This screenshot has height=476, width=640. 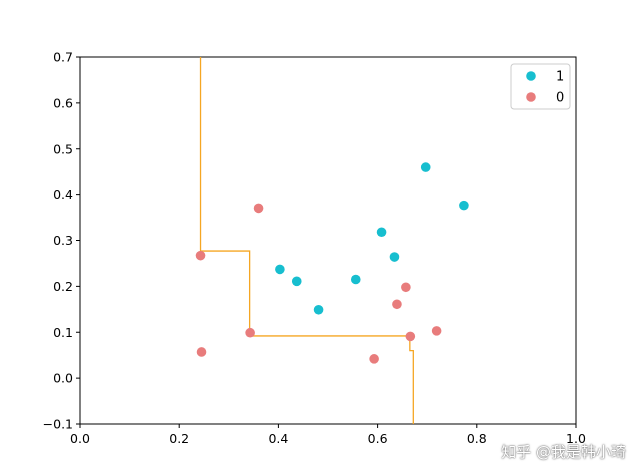 What do you see at coordinates (560, 77) in the screenshot?
I see `legend-label-1: 1` at bounding box center [560, 77].